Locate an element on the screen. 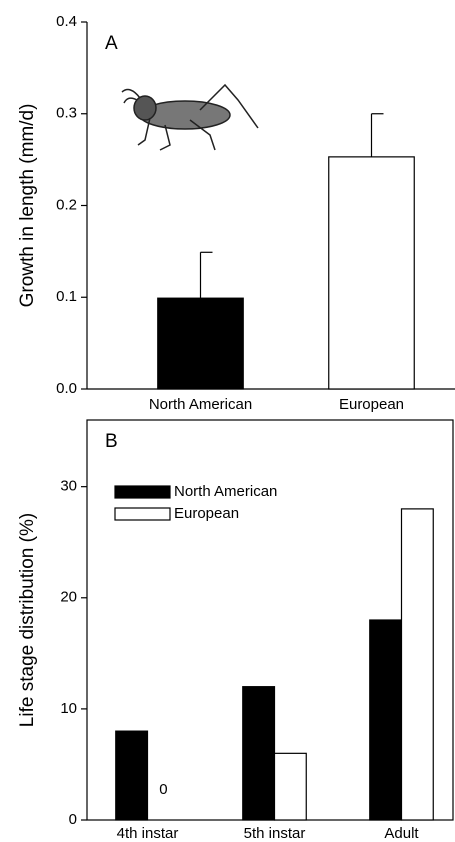 This screenshot has width=455, height=842. panel-label: A is located at coordinates (111, 43).